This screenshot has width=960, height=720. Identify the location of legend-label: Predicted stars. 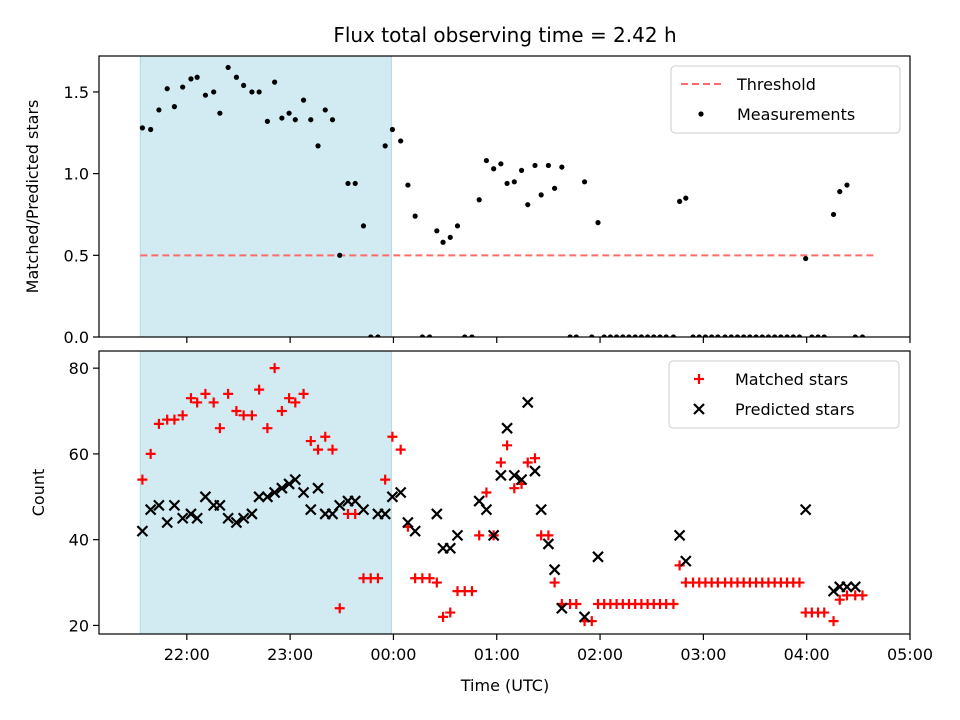
(795, 409).